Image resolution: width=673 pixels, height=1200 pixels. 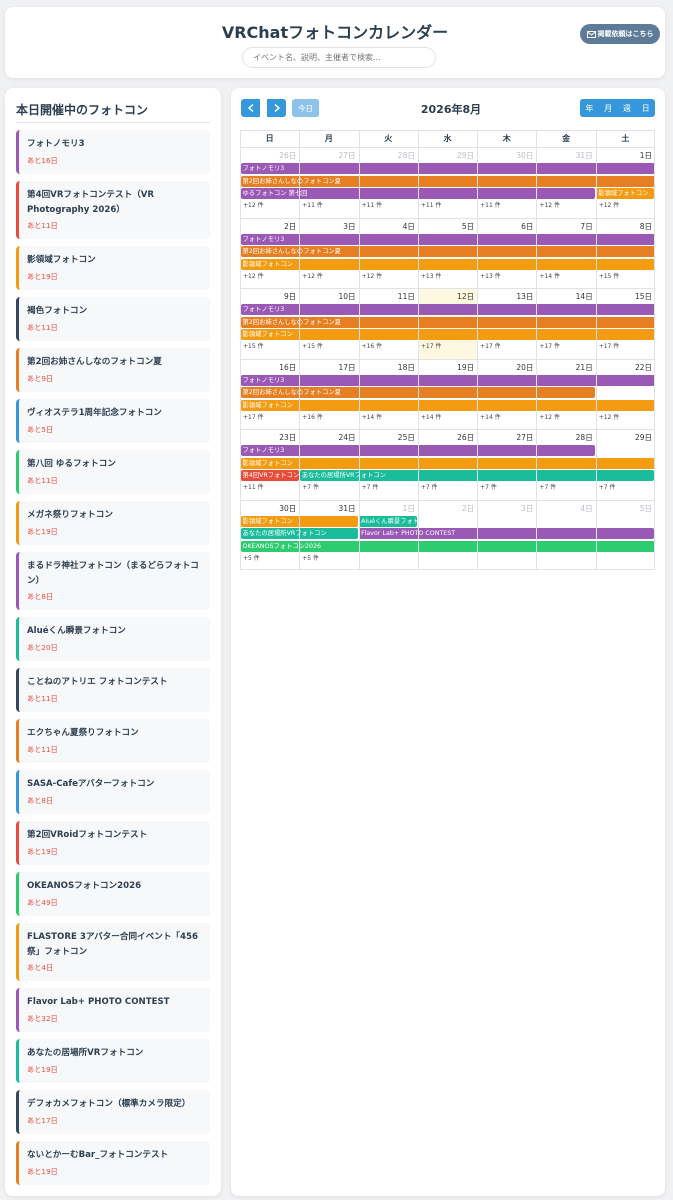 I want to click on contest-card: 第2回お姉さんしなのフォトコン夏 あと9日, so click(x=113, y=370).